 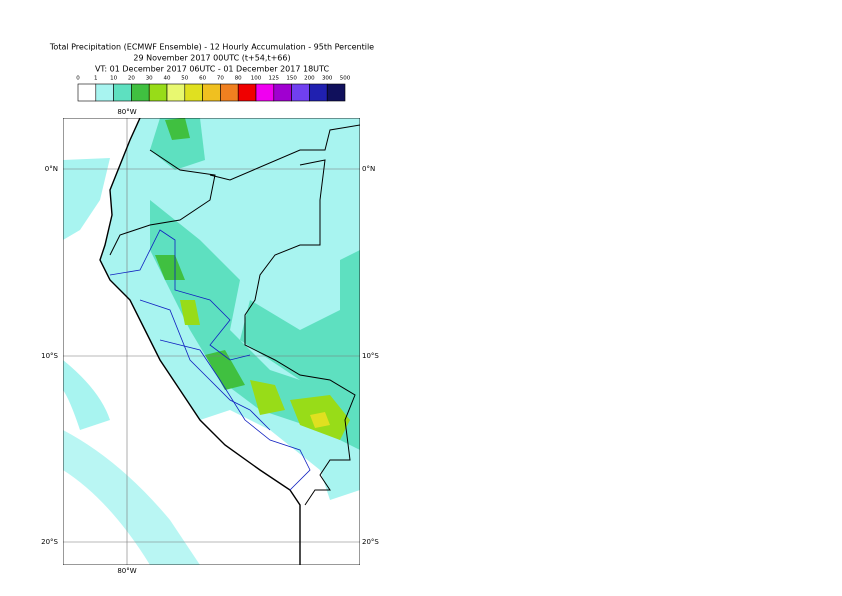 What do you see at coordinates (274, 79) in the screenshot?
I see `legend-label: 125` at bounding box center [274, 79].